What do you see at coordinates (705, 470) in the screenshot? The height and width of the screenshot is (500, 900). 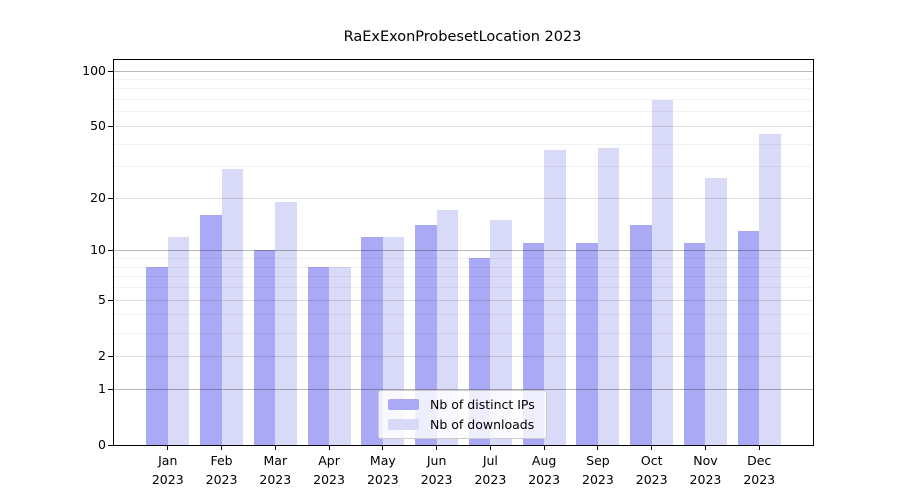 I see `x-tick-label-nov: Nov 2023` at bounding box center [705, 470].